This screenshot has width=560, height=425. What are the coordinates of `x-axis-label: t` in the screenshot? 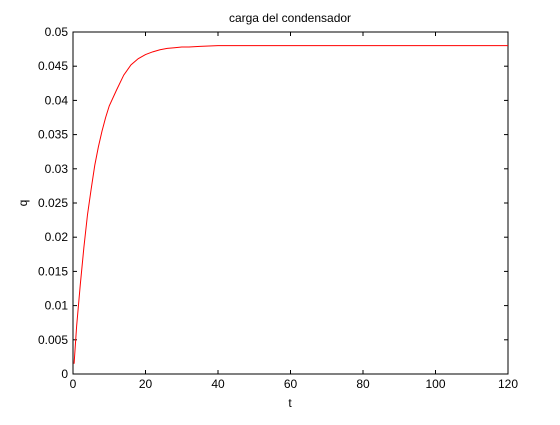 It's located at (290, 403).